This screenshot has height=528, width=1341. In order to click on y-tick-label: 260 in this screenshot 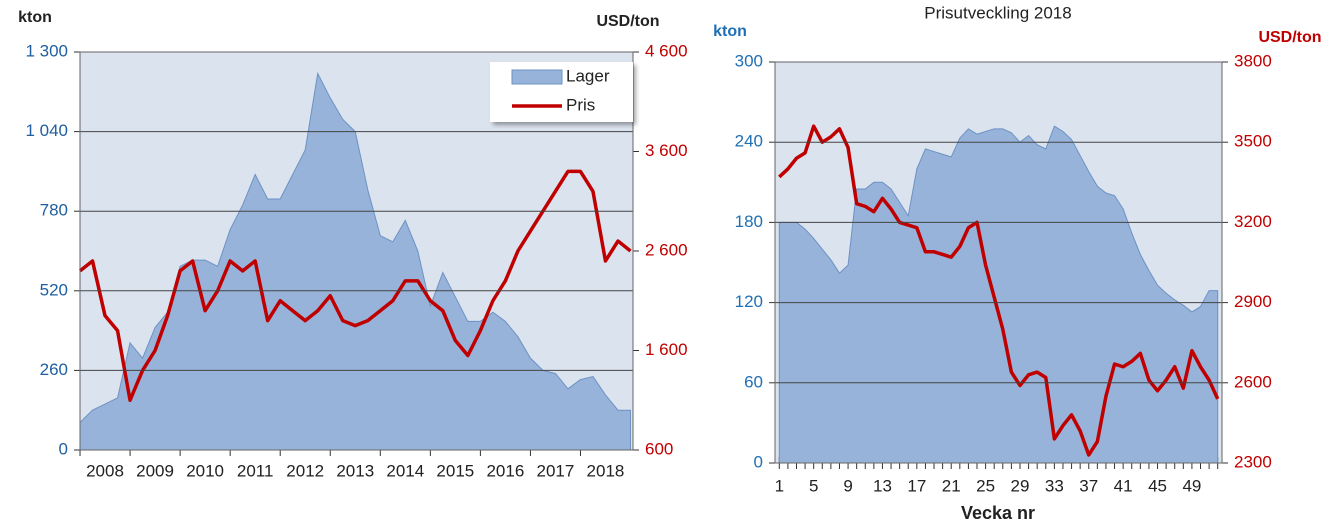, I will do `click(54, 369)`.